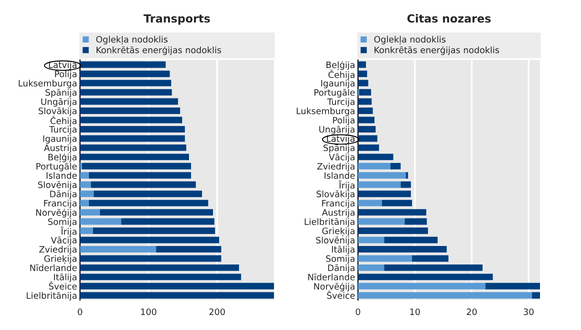 The image size is (581, 330). I want to click on y-tick-label: Luksemburga, so click(325, 111).